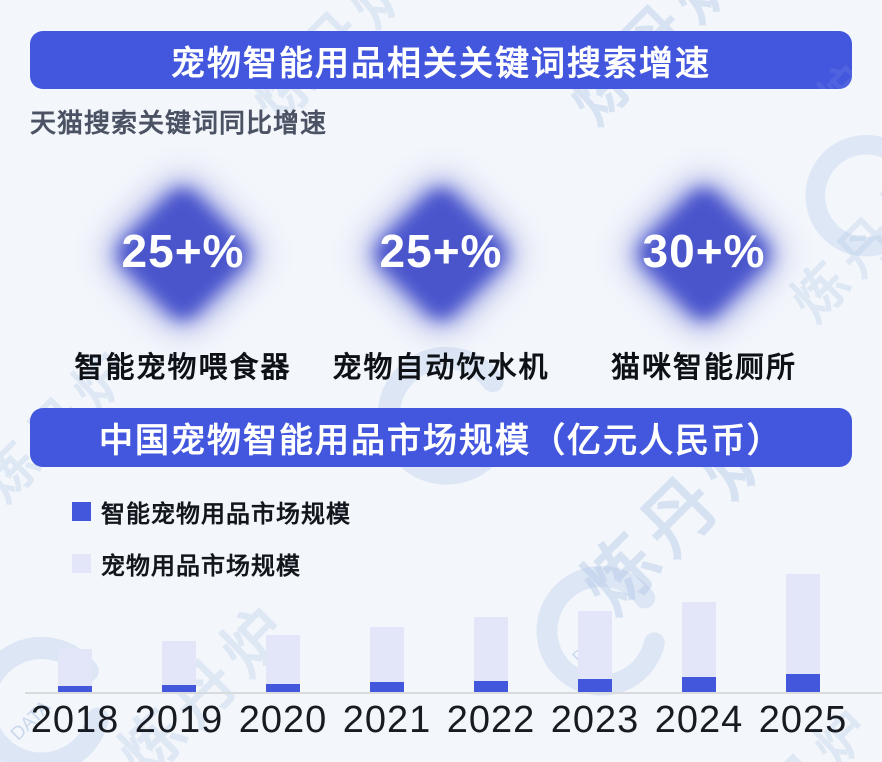 This screenshot has height=762, width=882. I want to click on legend-swatch-overall, so click(81, 563).